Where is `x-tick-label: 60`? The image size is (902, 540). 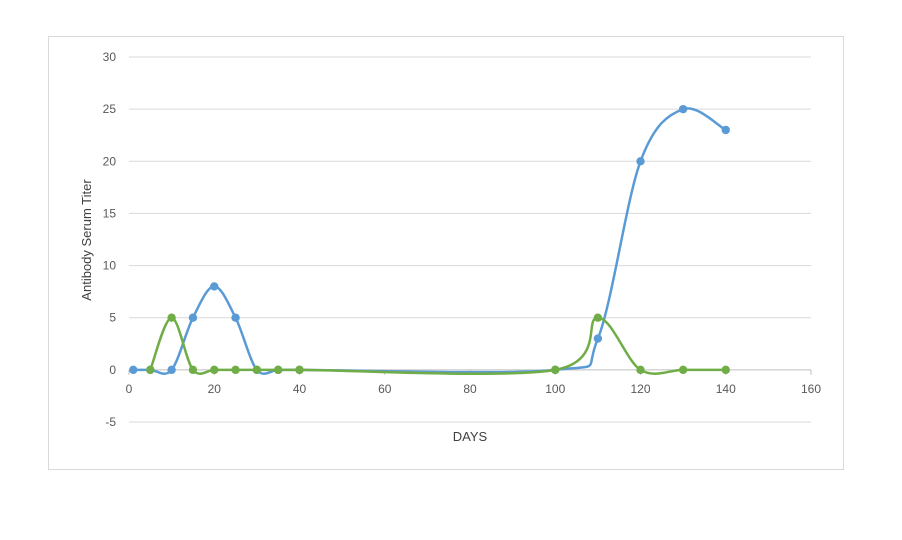 x-tick-label: 60 is located at coordinates (385, 389).